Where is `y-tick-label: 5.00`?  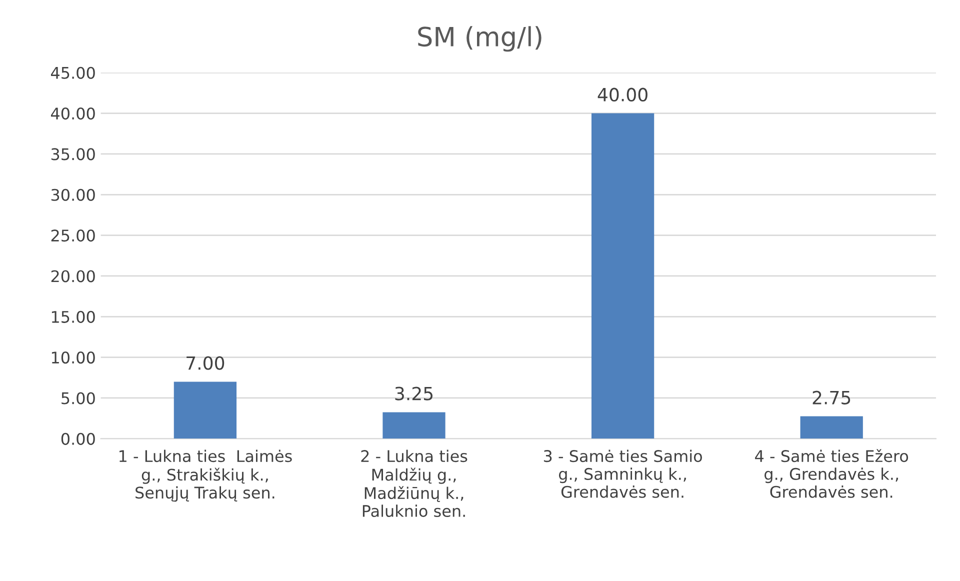
y-tick-label: 5.00 is located at coordinates (78, 398).